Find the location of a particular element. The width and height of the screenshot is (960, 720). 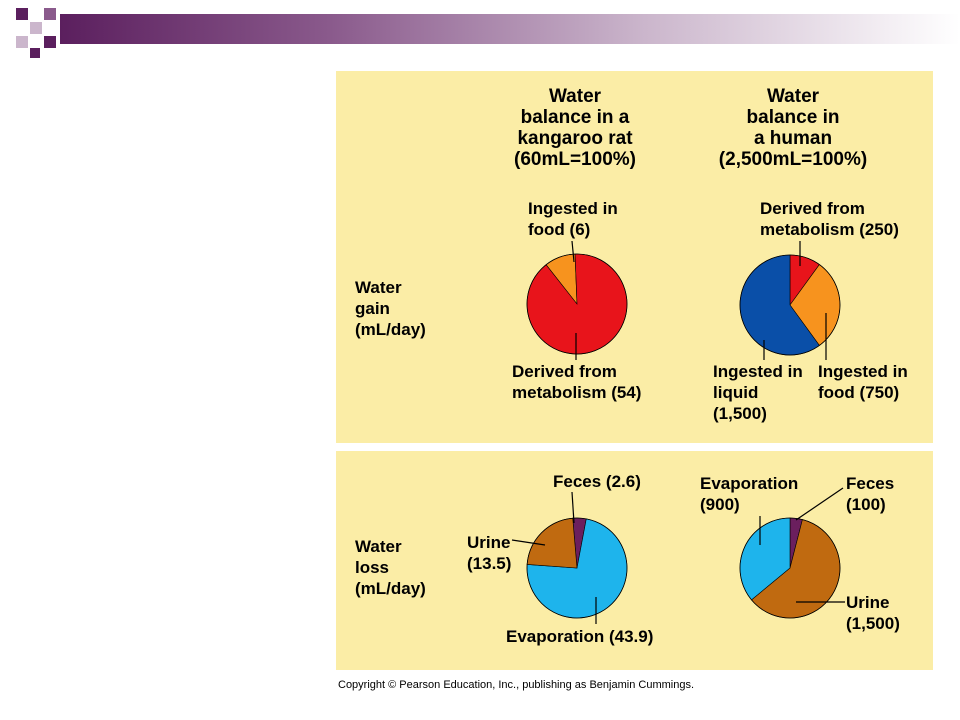

row-label-water-gain: Water gain (mL/day) is located at coordinates (390, 308).